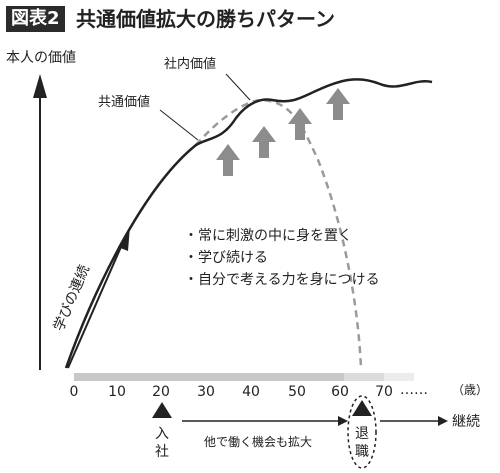 The height and width of the screenshot is (473, 500). What do you see at coordinates (466, 421) in the screenshot?
I see `timeline-end-label: 継続` at bounding box center [466, 421].